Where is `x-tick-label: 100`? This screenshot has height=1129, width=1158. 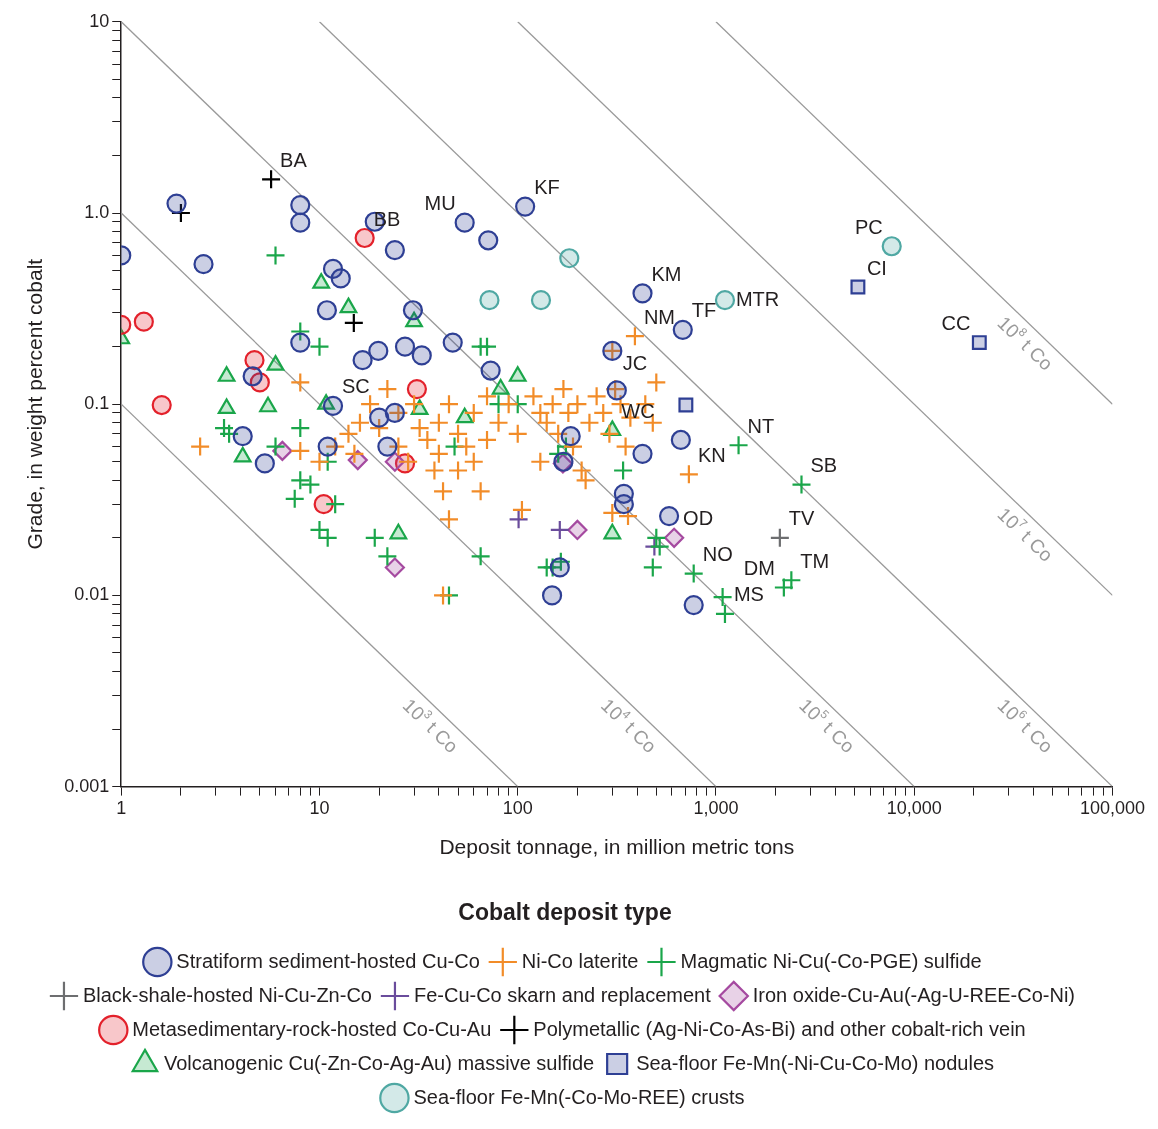 x-tick-label: 100 is located at coordinates (517, 808).